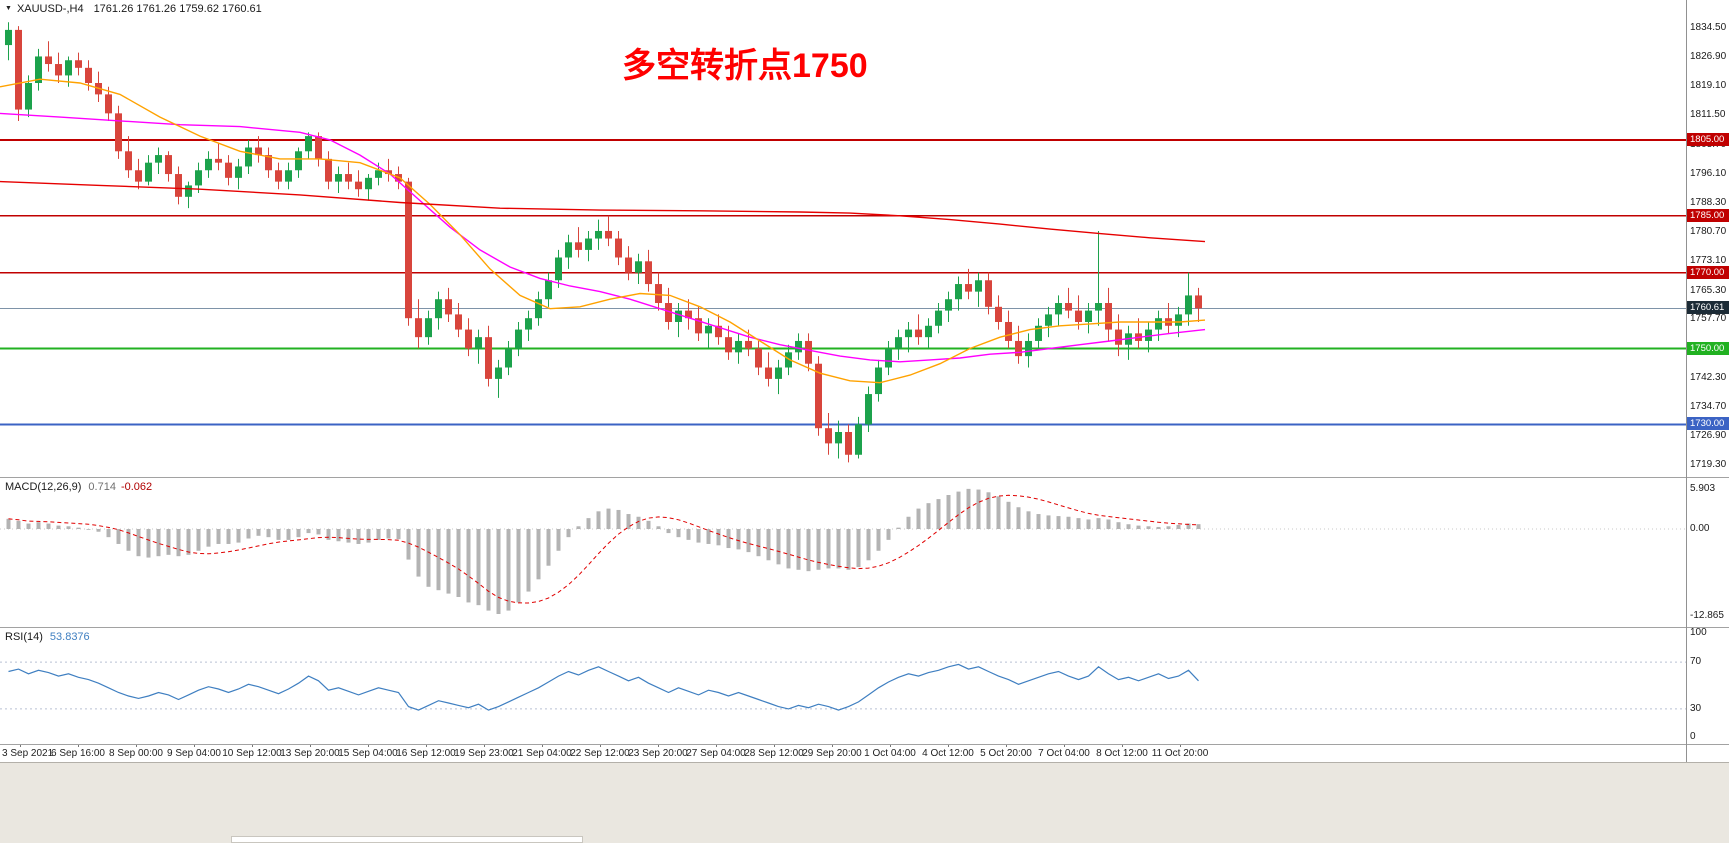  Describe the element at coordinates (1064, 753) in the screenshot. I see `time-label: 7 Oct 04:00` at that location.